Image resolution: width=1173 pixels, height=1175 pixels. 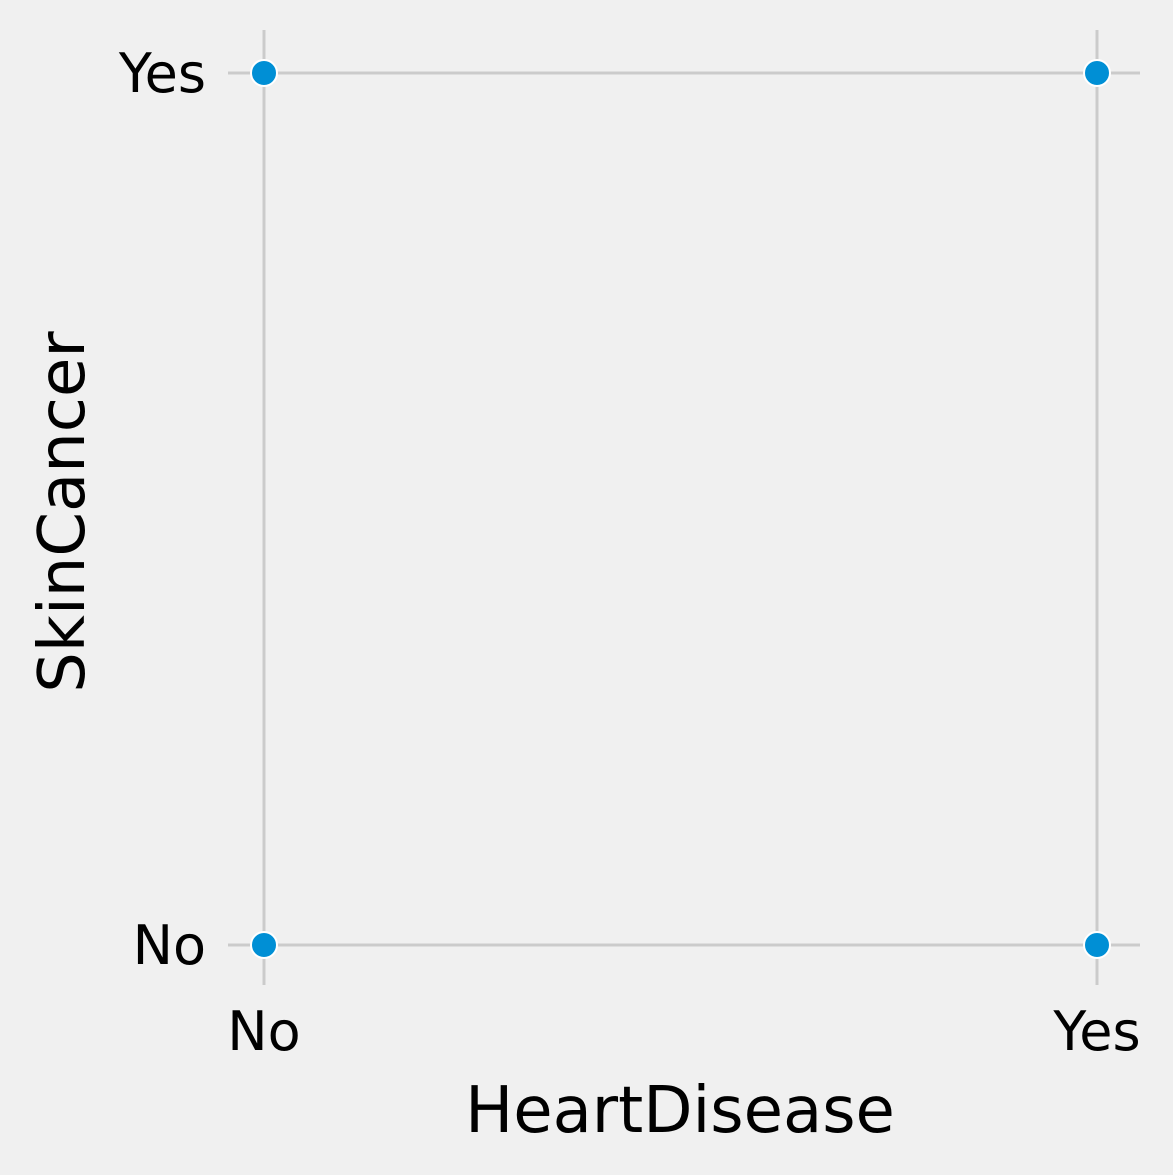 What do you see at coordinates (162, 73) in the screenshot?
I see `y-tick-label: Yes` at bounding box center [162, 73].